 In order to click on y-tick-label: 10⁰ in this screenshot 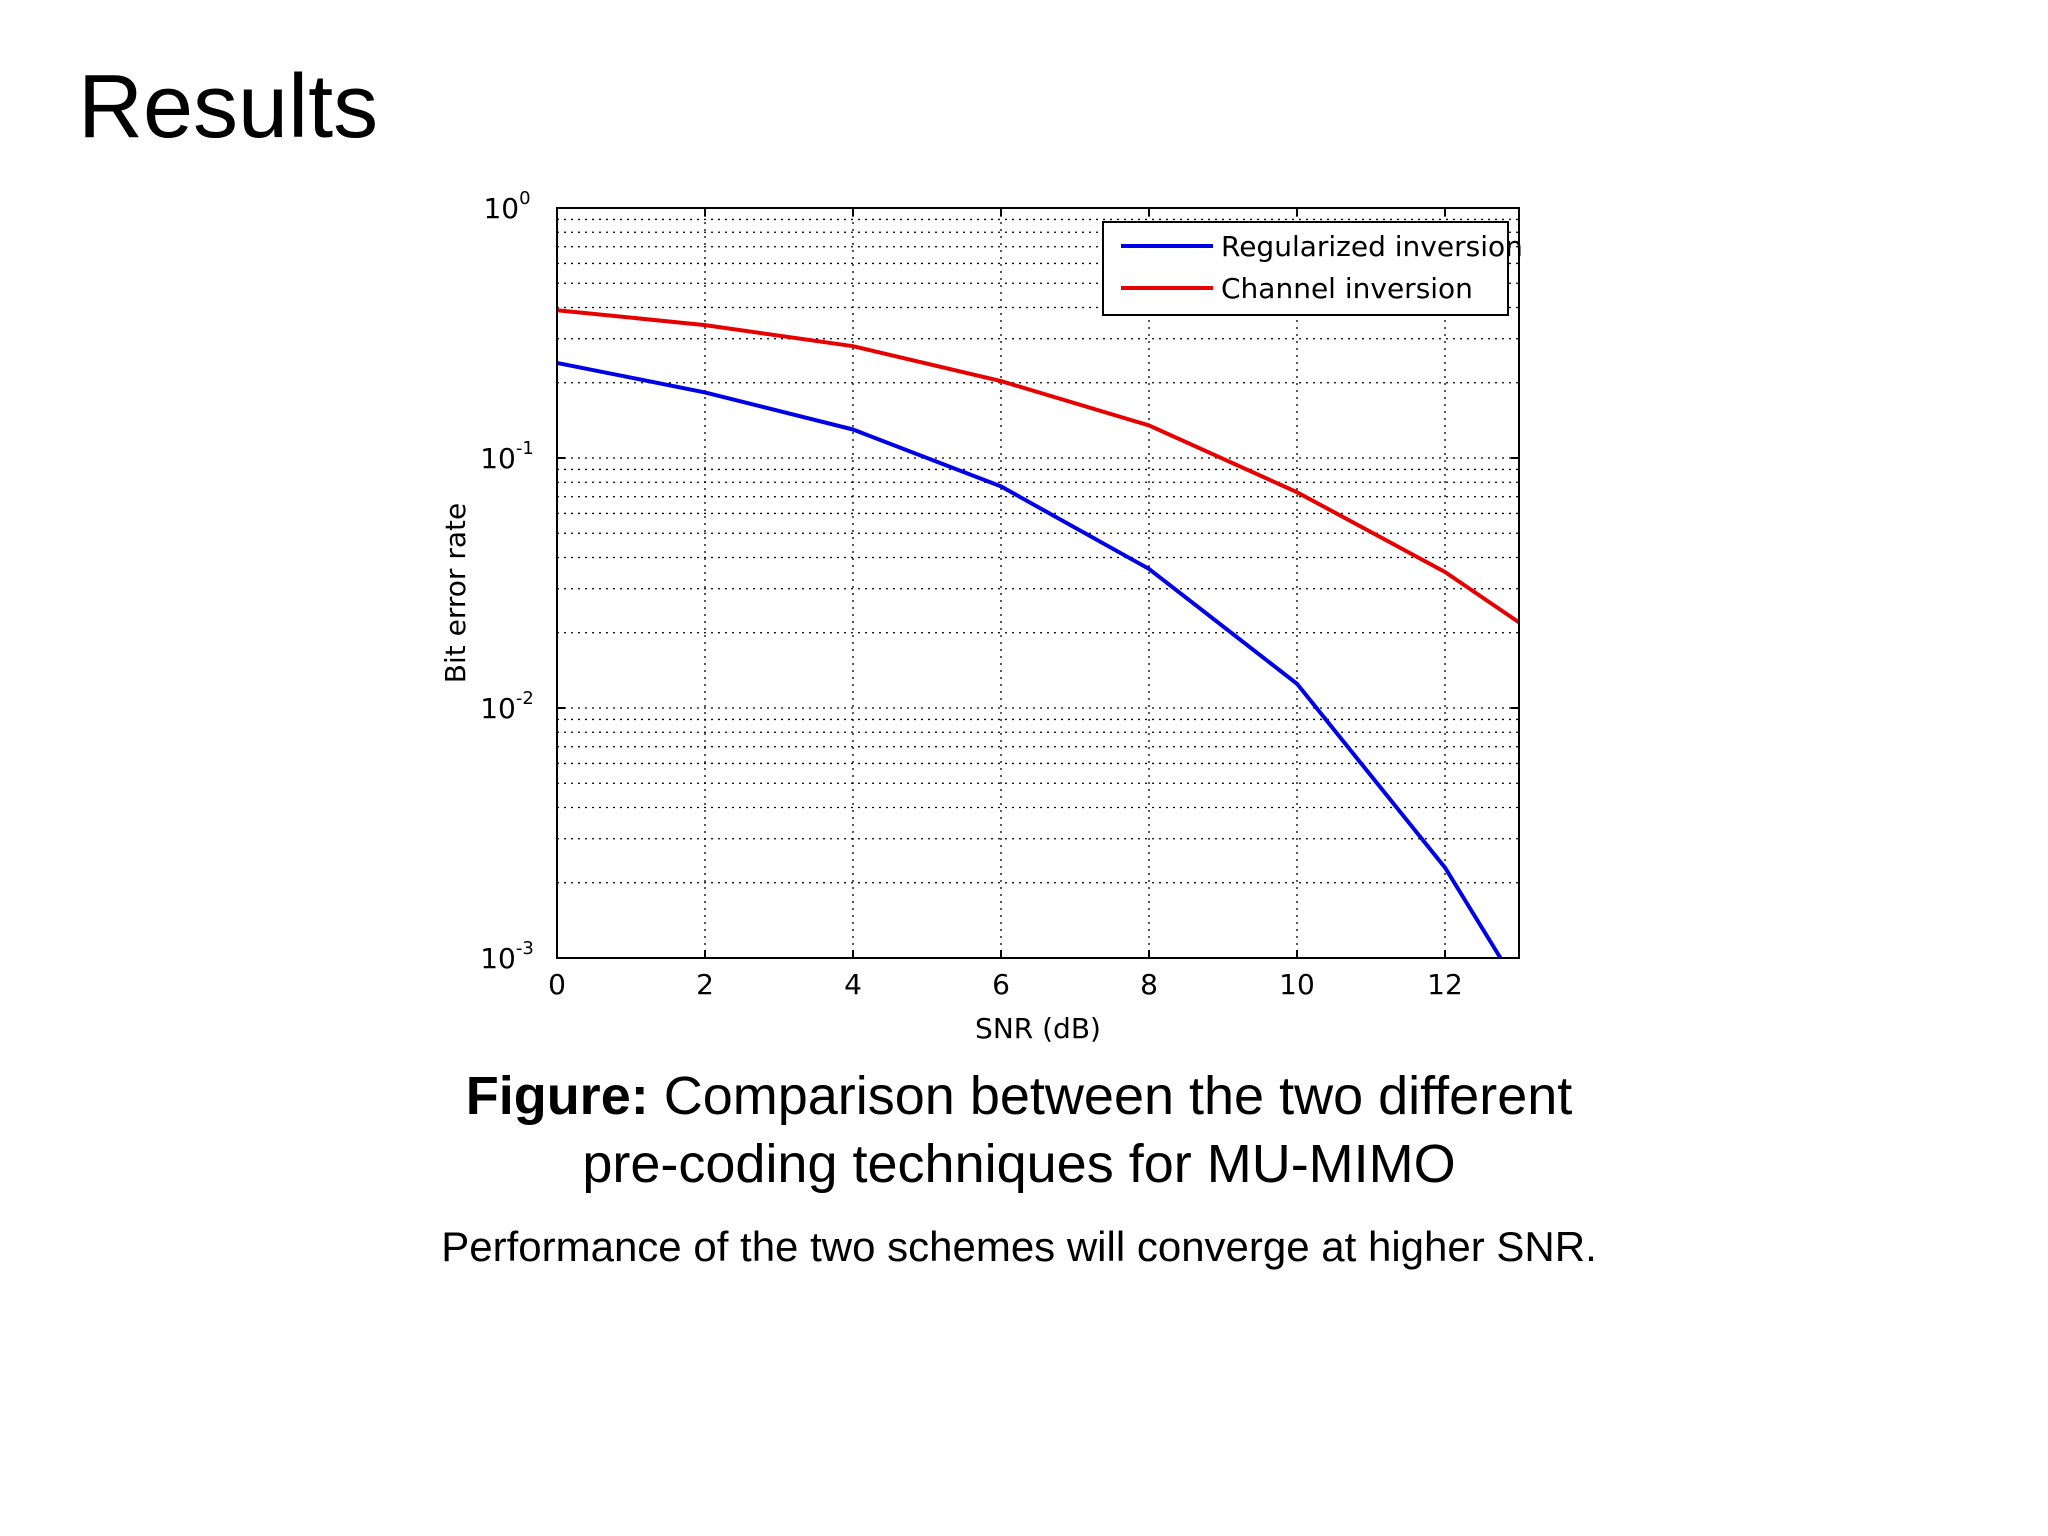, I will do `click(506, 206)`.